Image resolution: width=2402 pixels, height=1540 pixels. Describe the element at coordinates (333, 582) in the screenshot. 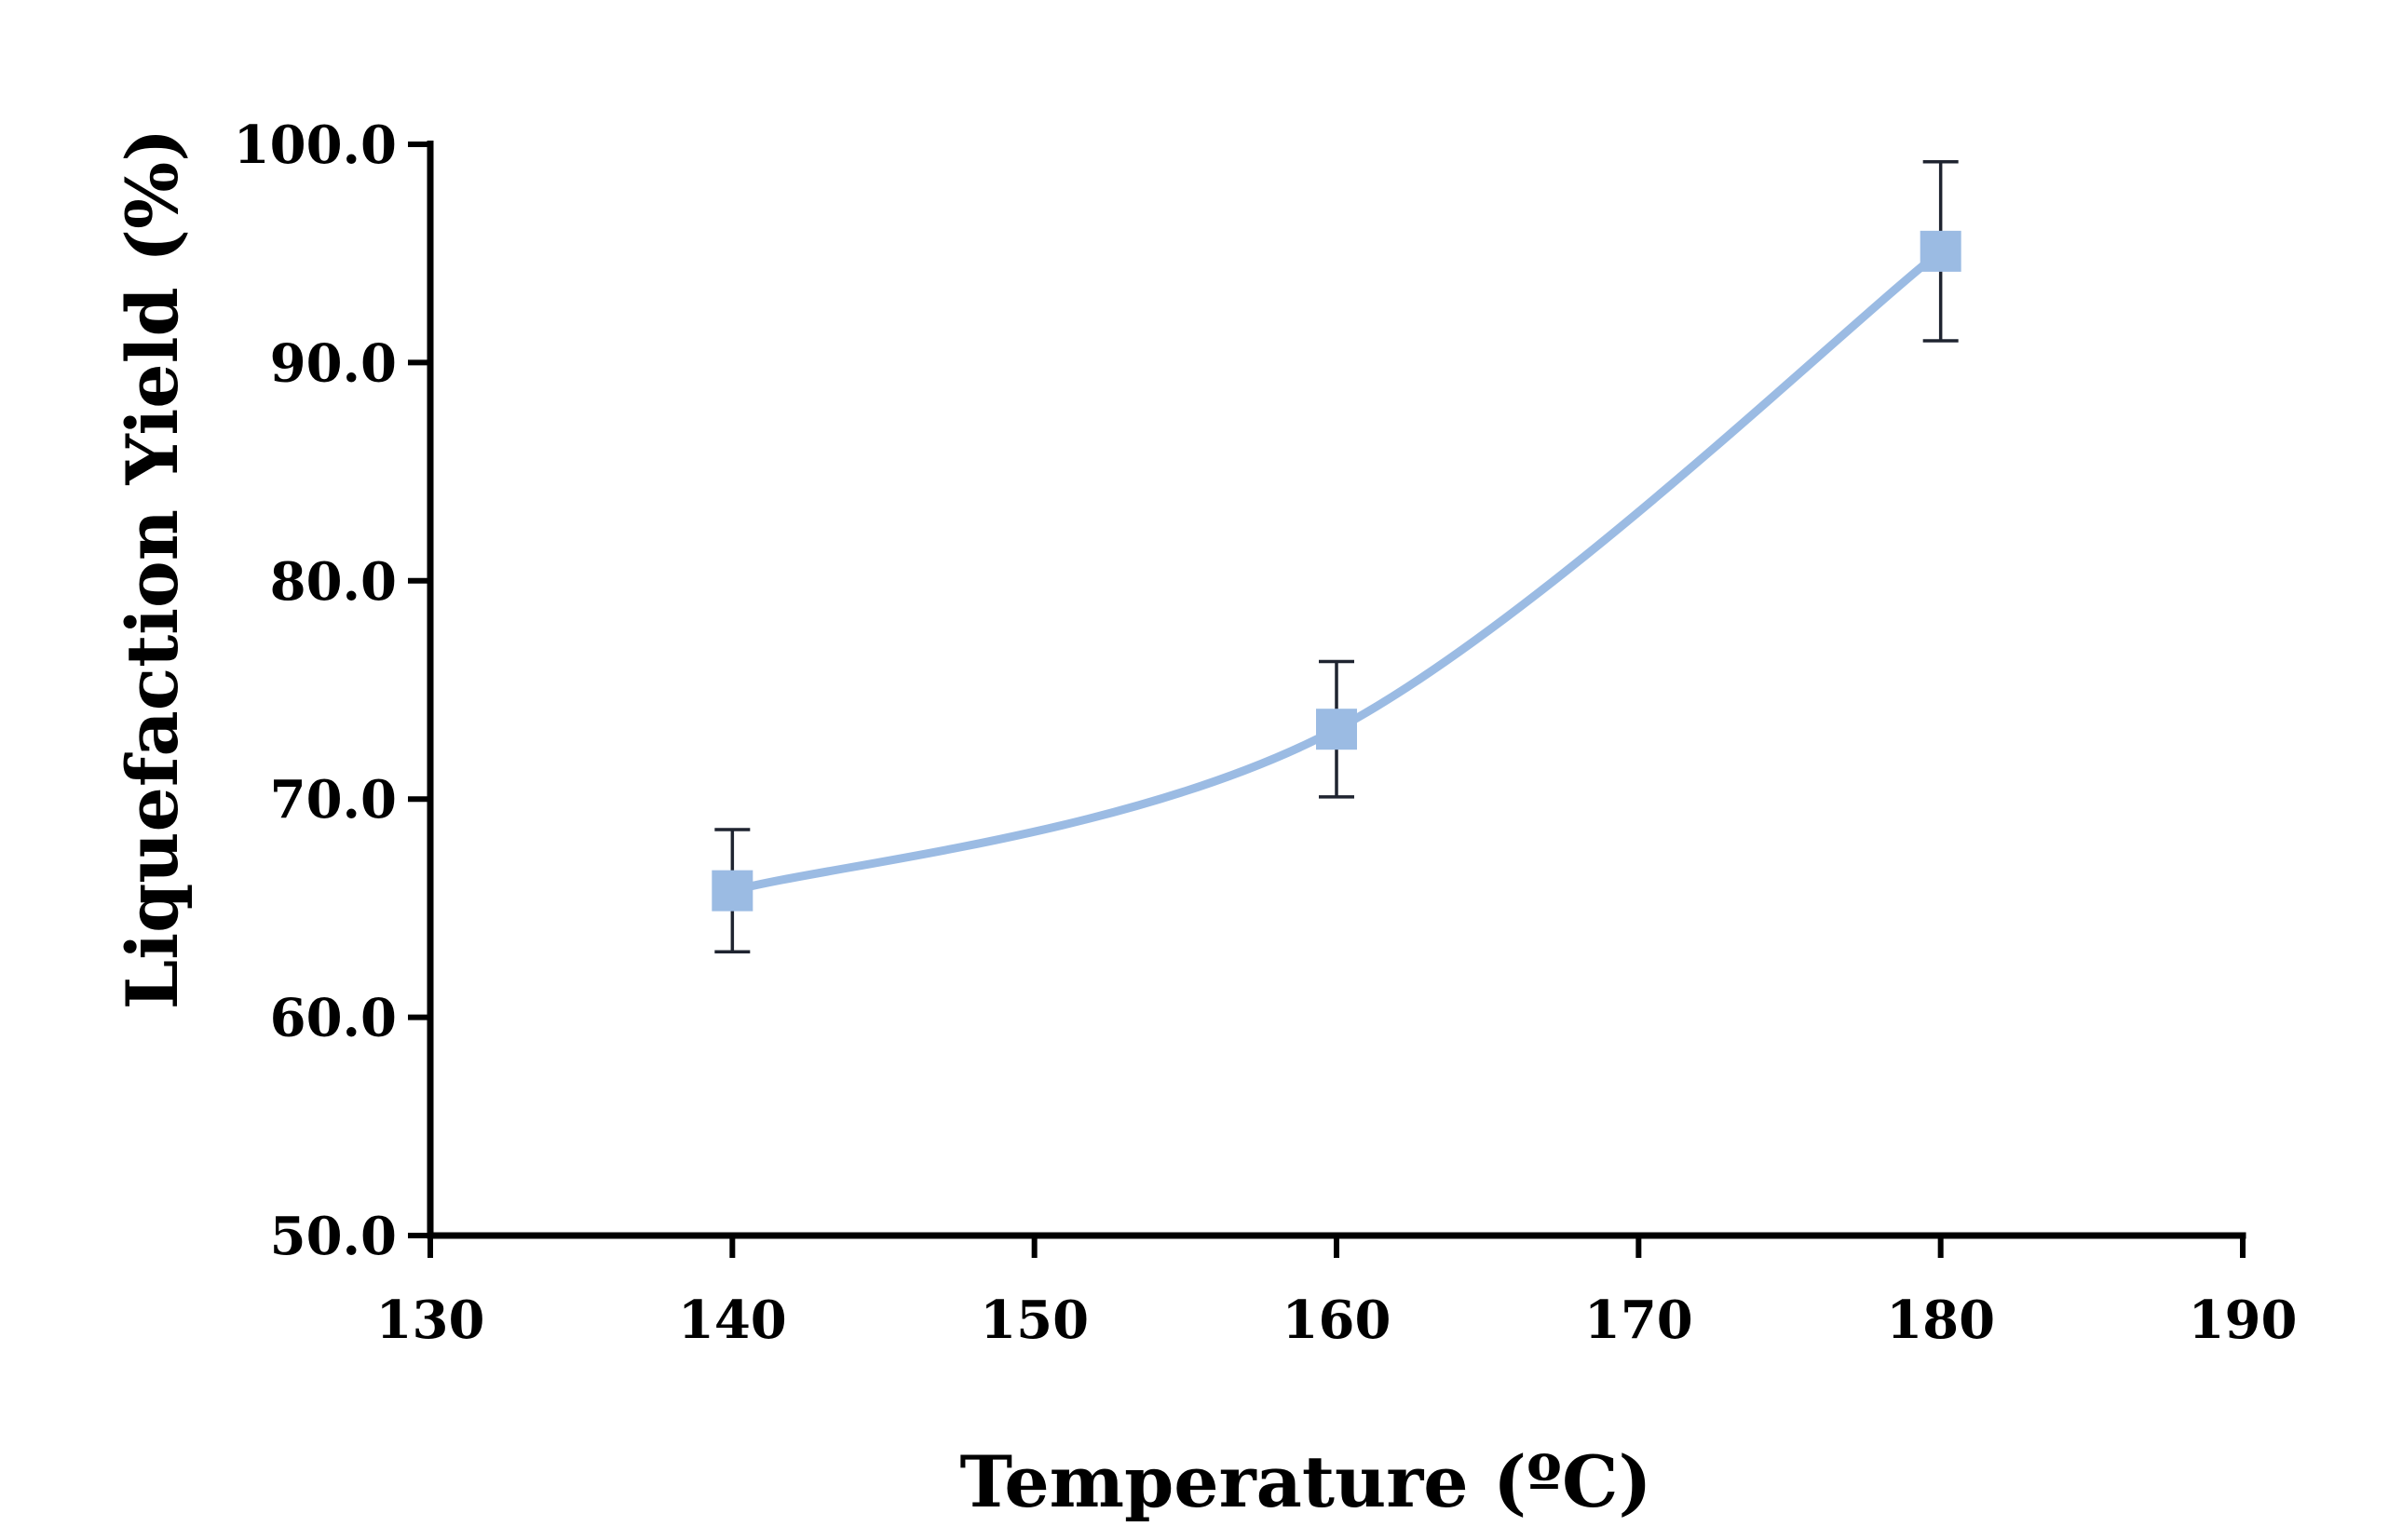

I see `y-tick-label: 80.0` at that location.